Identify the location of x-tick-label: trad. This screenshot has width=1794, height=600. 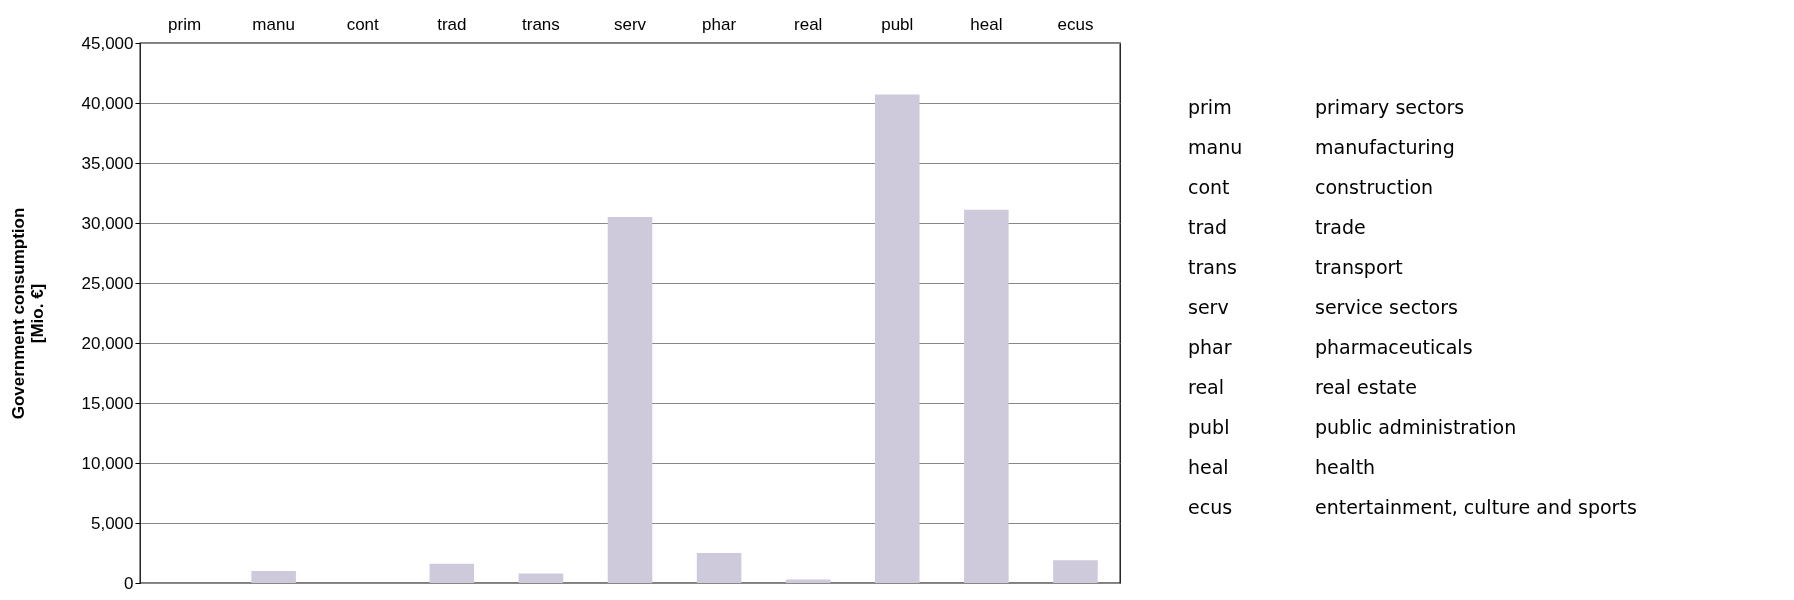
(452, 24).